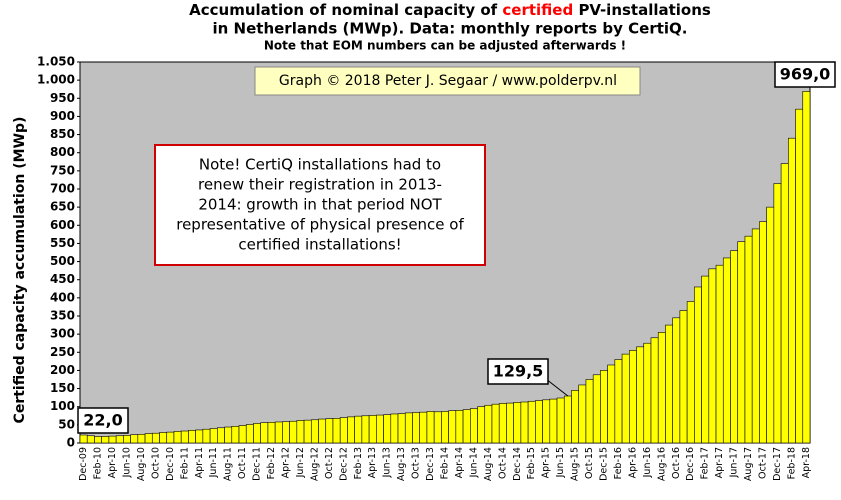  Describe the element at coordinates (271, 463) in the screenshot. I see `x-tick-label: Feb-12` at that location.